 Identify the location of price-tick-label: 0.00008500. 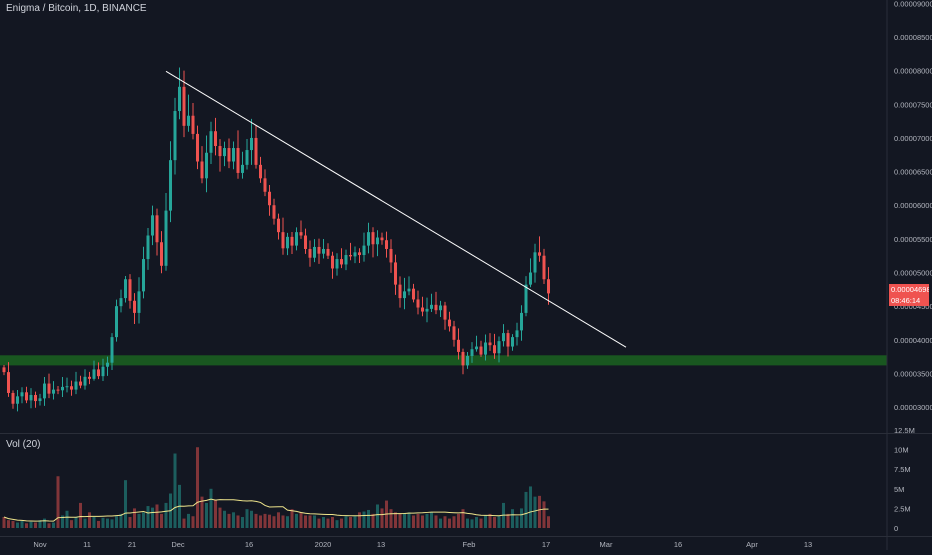
(913, 37).